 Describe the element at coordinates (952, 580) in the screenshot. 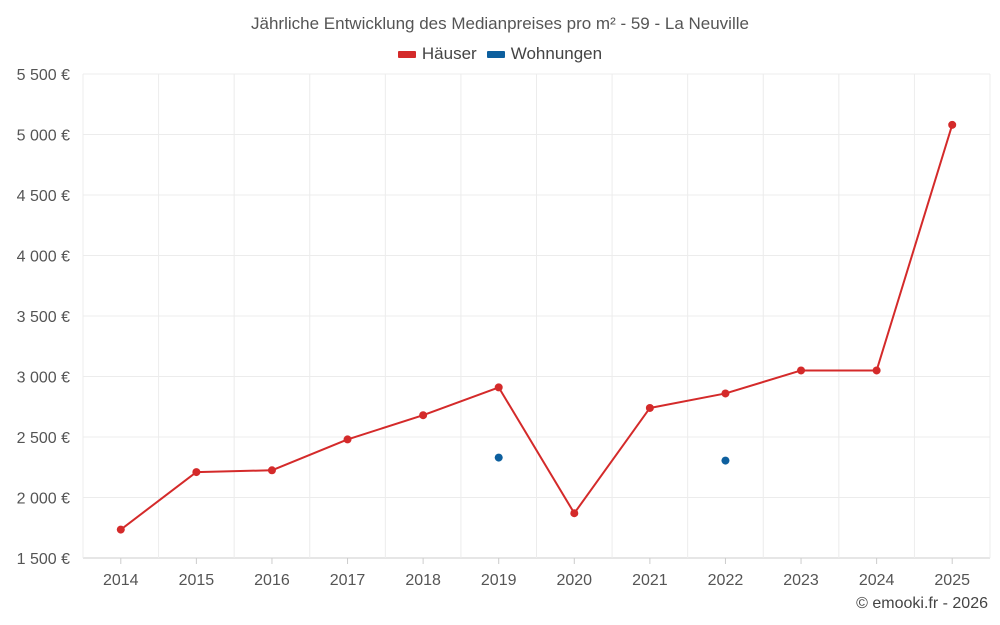

I see `x-tick-label: 2025` at that location.